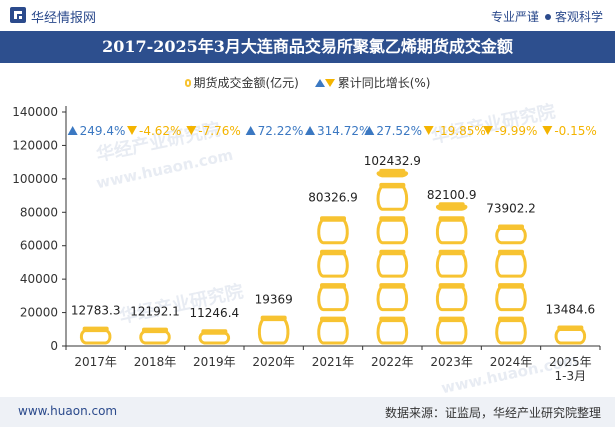  What do you see at coordinates (64, 18) in the screenshot?
I see `brand-name: 华经情报网` at bounding box center [64, 18].